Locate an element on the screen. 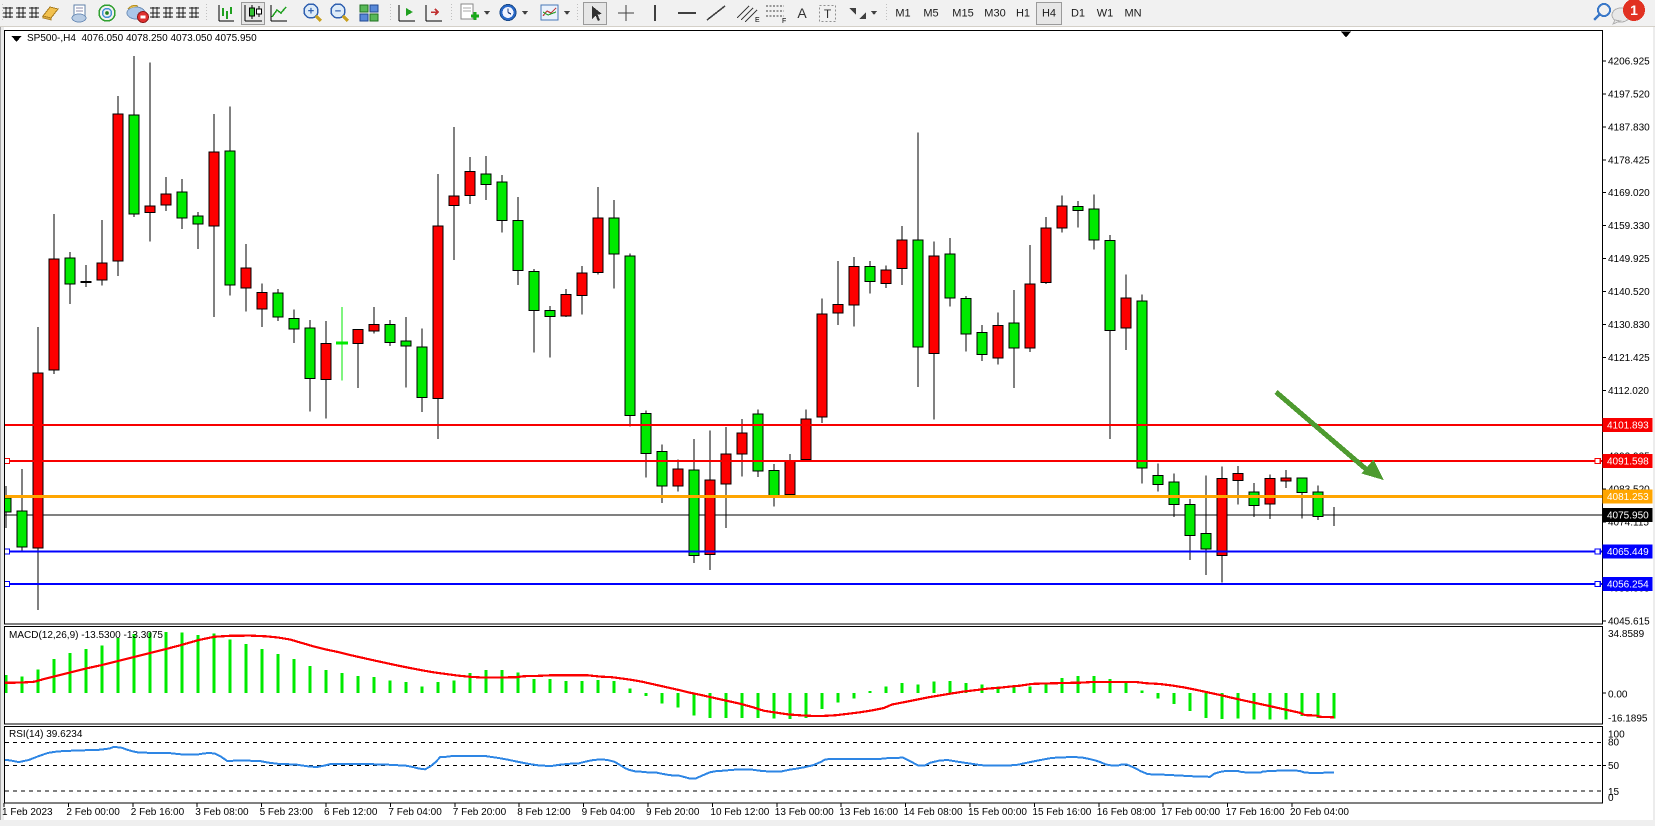 This screenshot has height=826, width=1655. svg-text: MN is located at coordinates (1132, 14).